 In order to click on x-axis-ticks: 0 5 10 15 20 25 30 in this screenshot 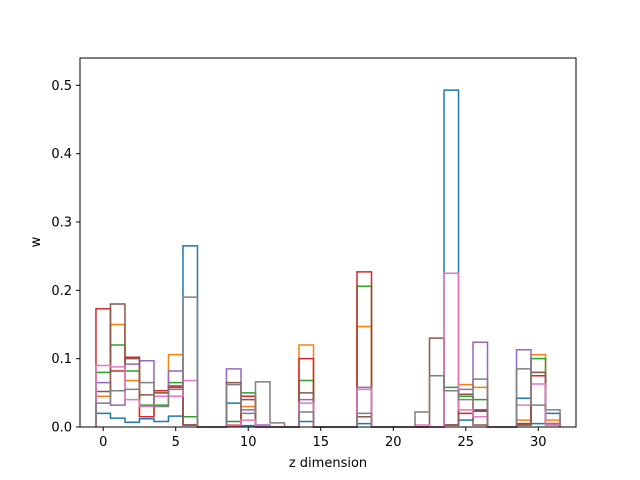, I will do `click(323, 438)`.